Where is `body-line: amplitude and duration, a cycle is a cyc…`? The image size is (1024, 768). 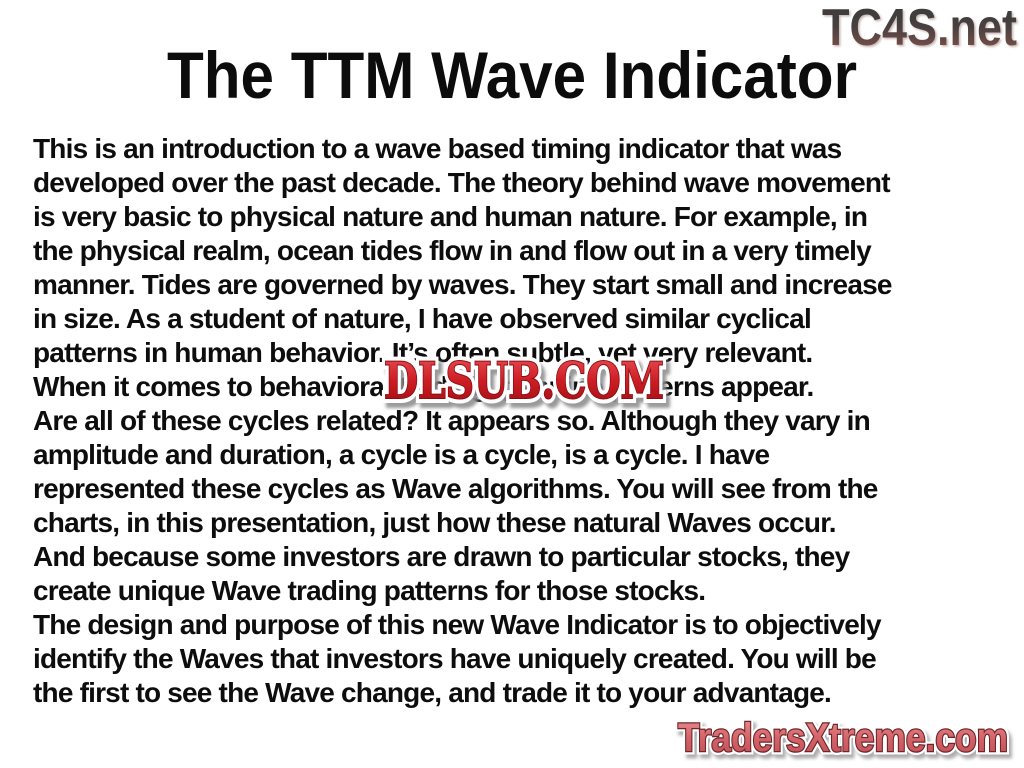
body-line: amplitude and duration, a cycle is a cyc… is located at coordinates (401, 454).